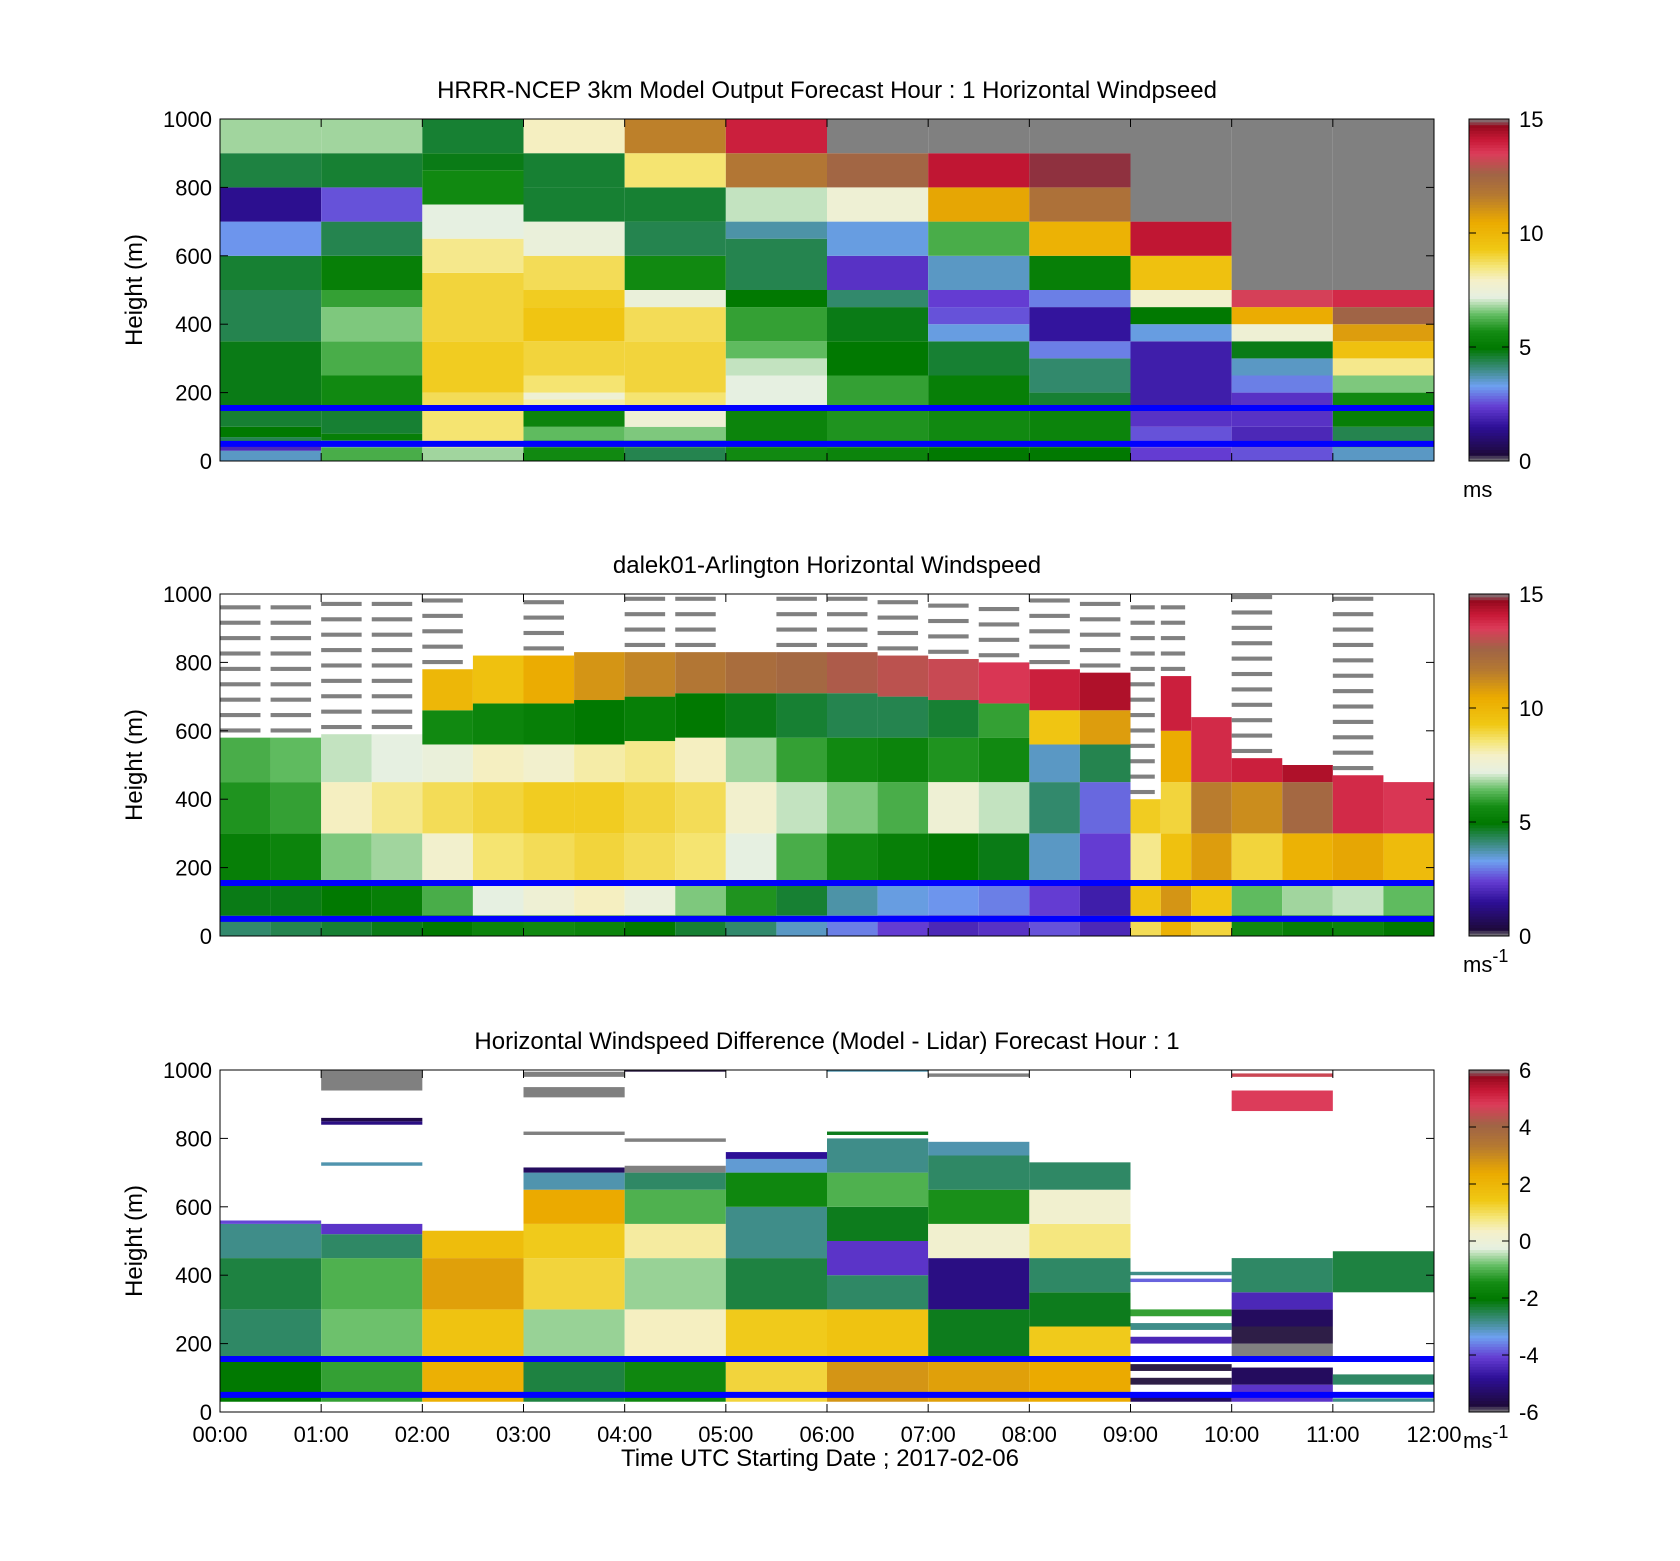 The height and width of the screenshot is (1561, 1680). I want to click on colorbar-tick-label: -2, so click(1529, 1298).